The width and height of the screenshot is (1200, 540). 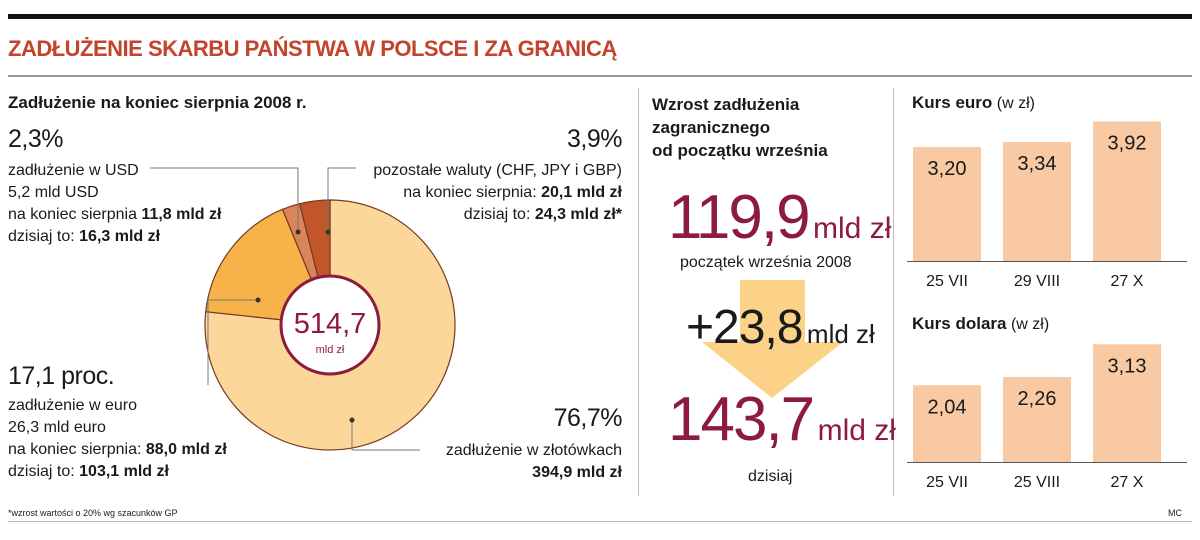 I want to click on down-arrow-icon, so click(x=772, y=339).